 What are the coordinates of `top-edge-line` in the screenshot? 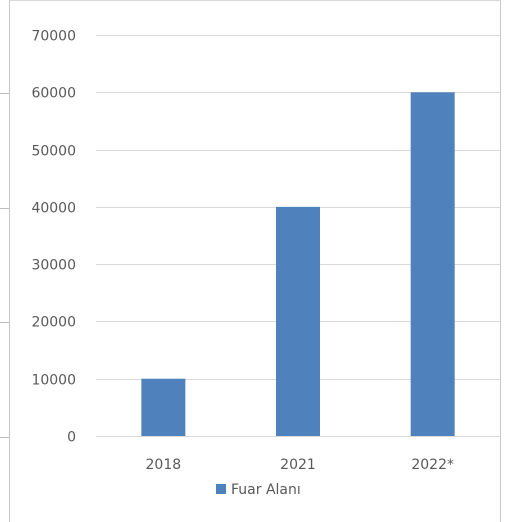 It's located at (255, 0).